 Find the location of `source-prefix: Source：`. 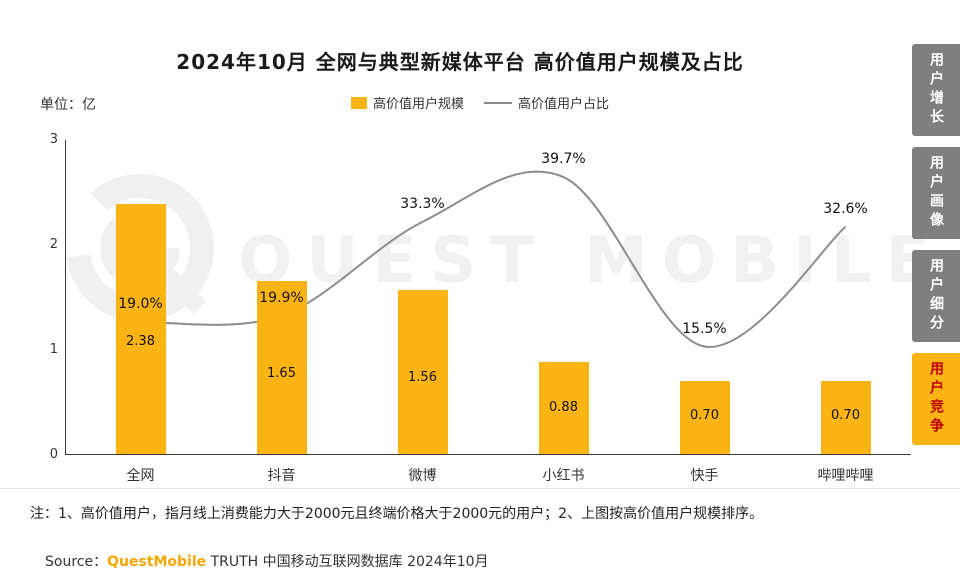

source-prefix: Source： is located at coordinates (76, 562).